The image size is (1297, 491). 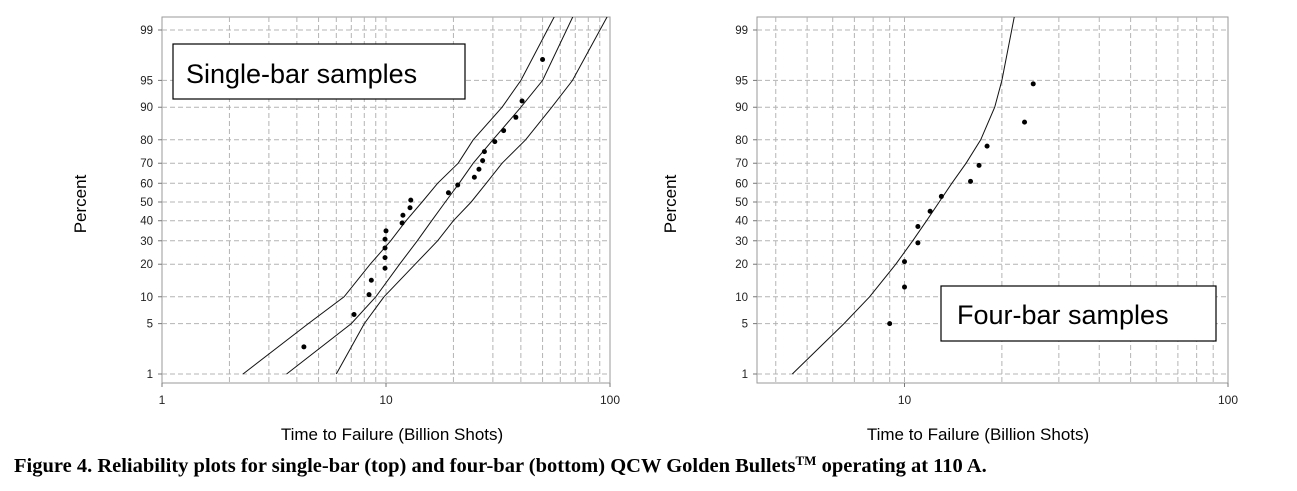 What do you see at coordinates (423, 203) in the screenshot?
I see `data-points-single-bar` at bounding box center [423, 203].